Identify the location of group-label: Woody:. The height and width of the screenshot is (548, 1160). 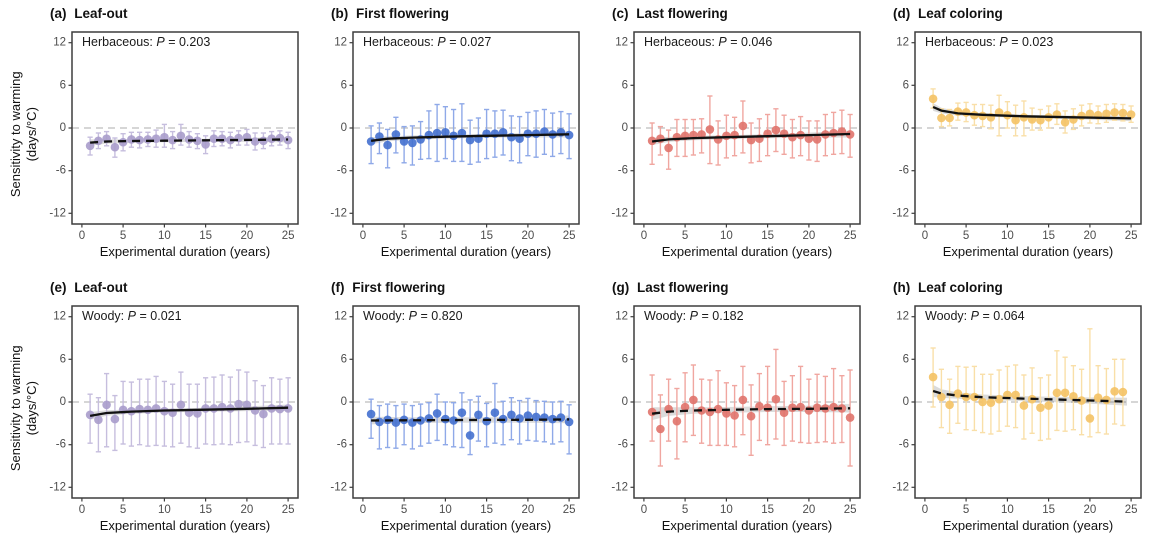
(665, 316).